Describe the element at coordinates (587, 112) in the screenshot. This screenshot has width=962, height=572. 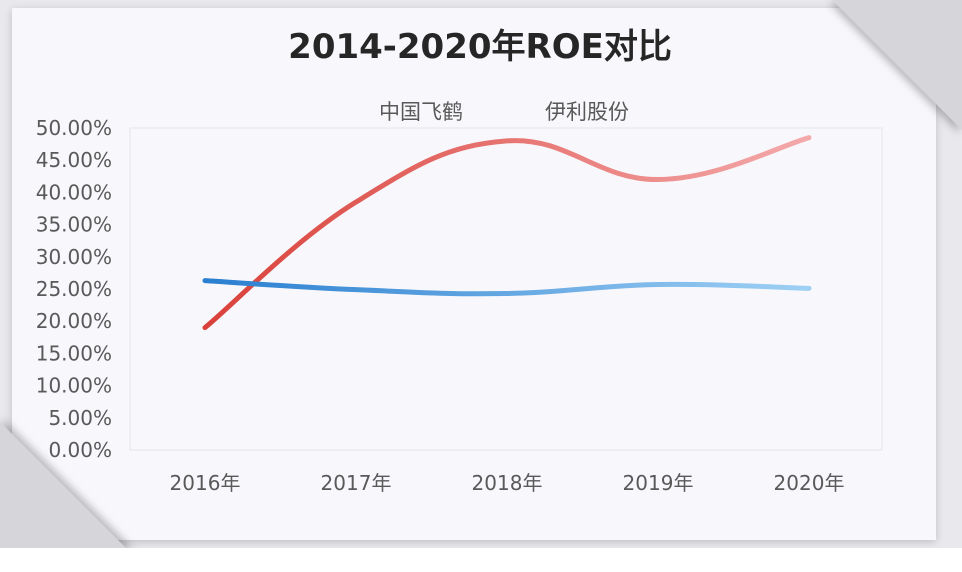
I see `legend-label-1: 伊利股份` at that location.